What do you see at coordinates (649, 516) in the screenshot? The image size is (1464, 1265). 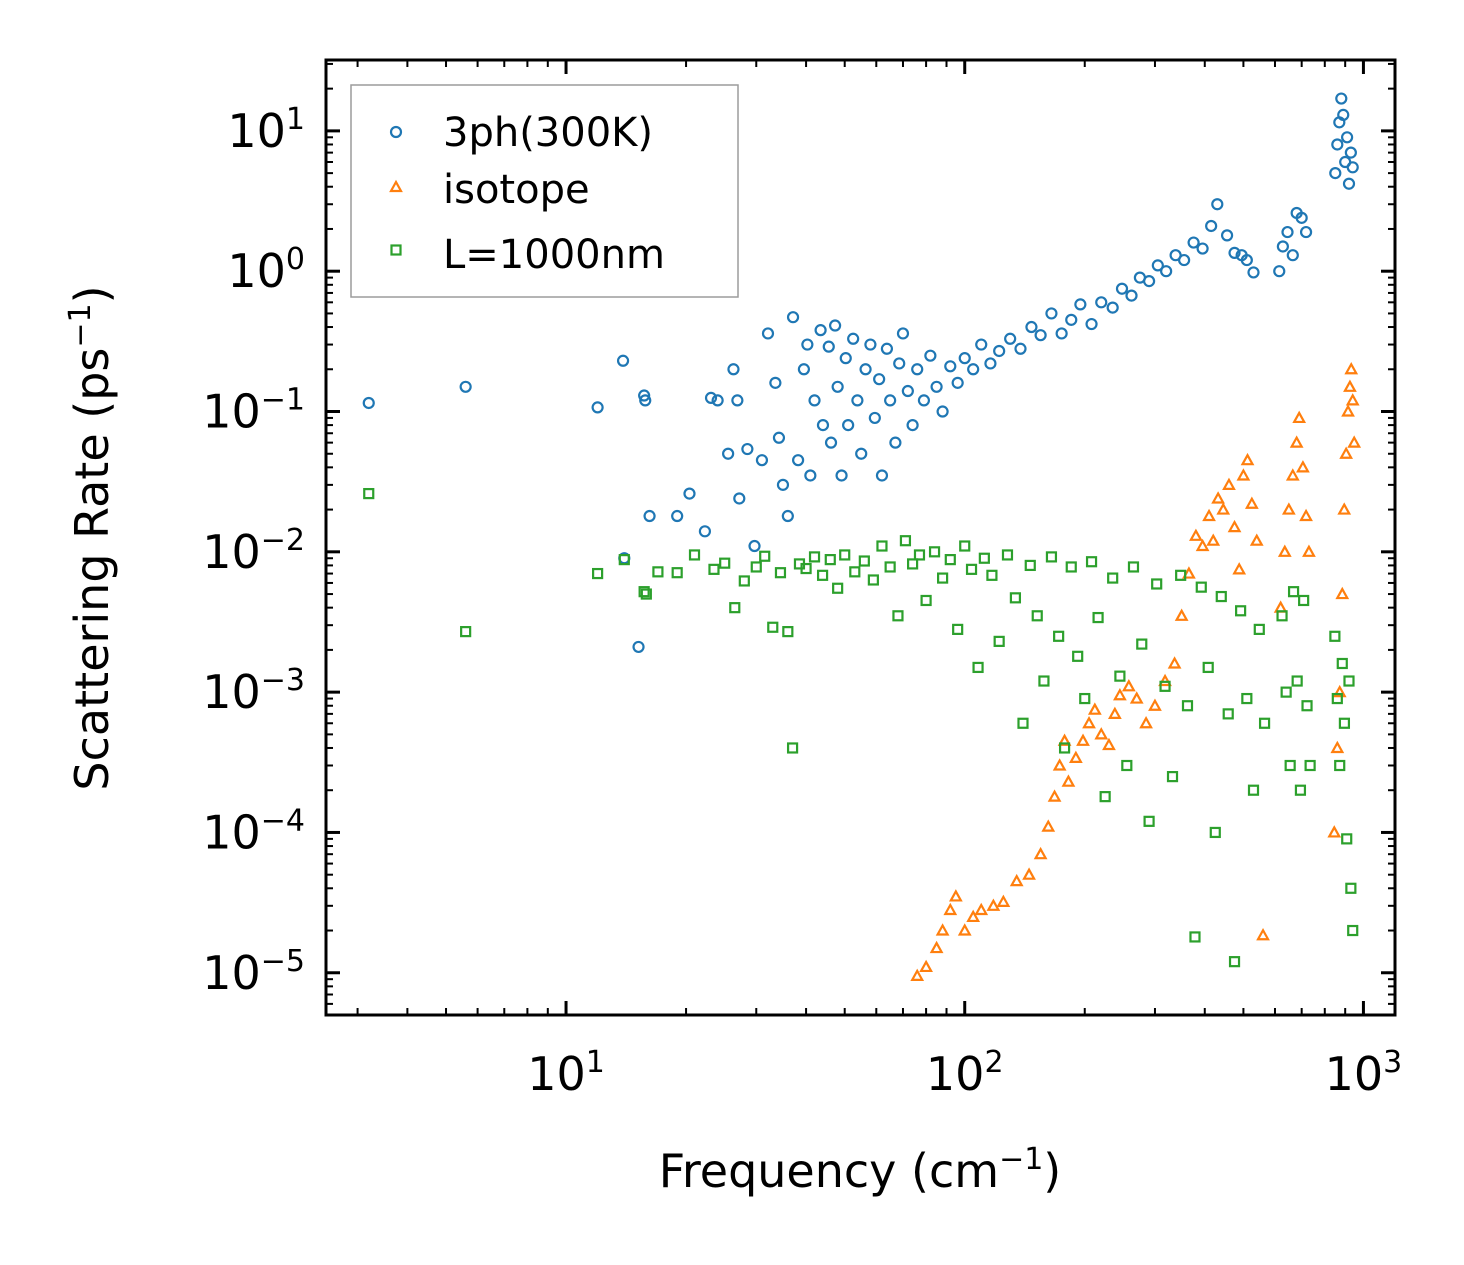 I see `3ph-point-8` at bounding box center [649, 516].